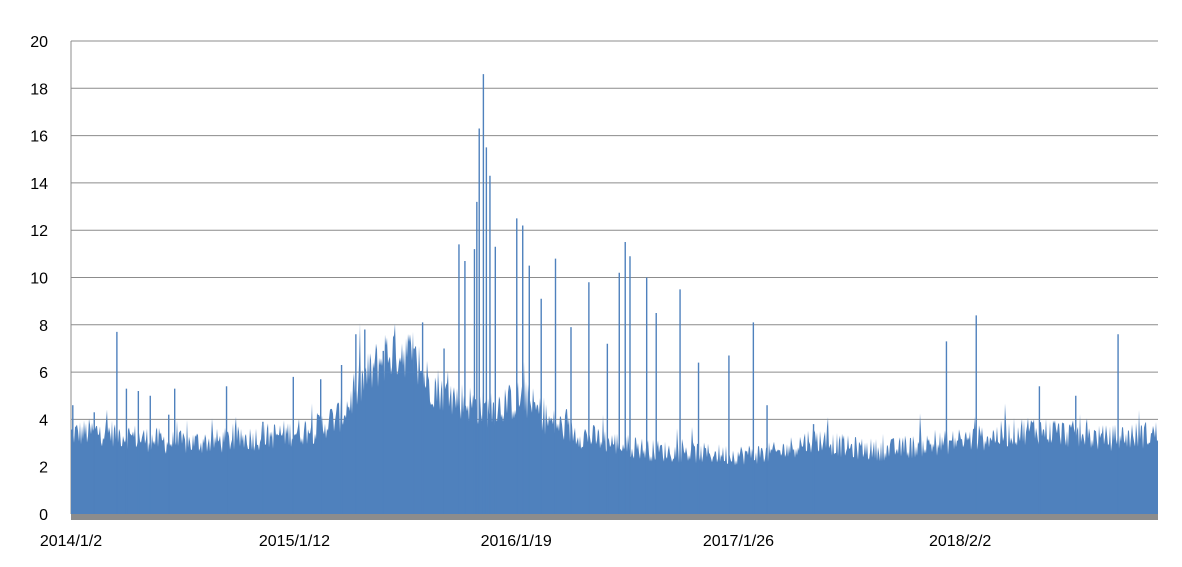 This screenshot has height=567, width=1182. Describe the element at coordinates (43, 468) in the screenshot. I see `y-tick-label: 2` at that location.